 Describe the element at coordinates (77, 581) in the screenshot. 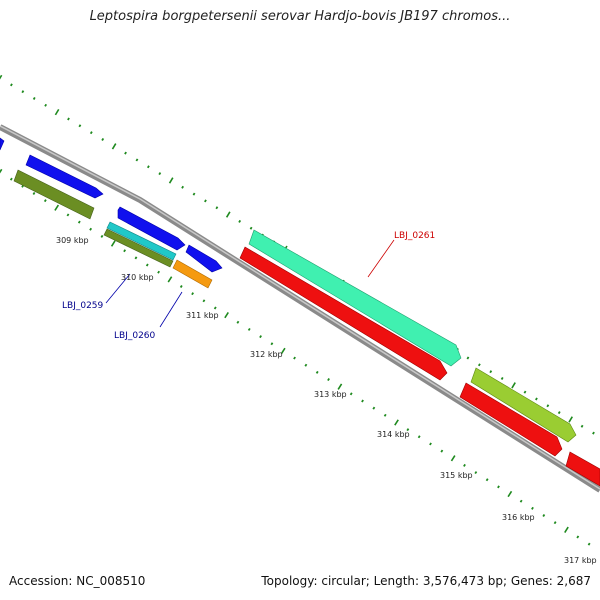

I see `accession-text: Accession: NC_008510` at that location.